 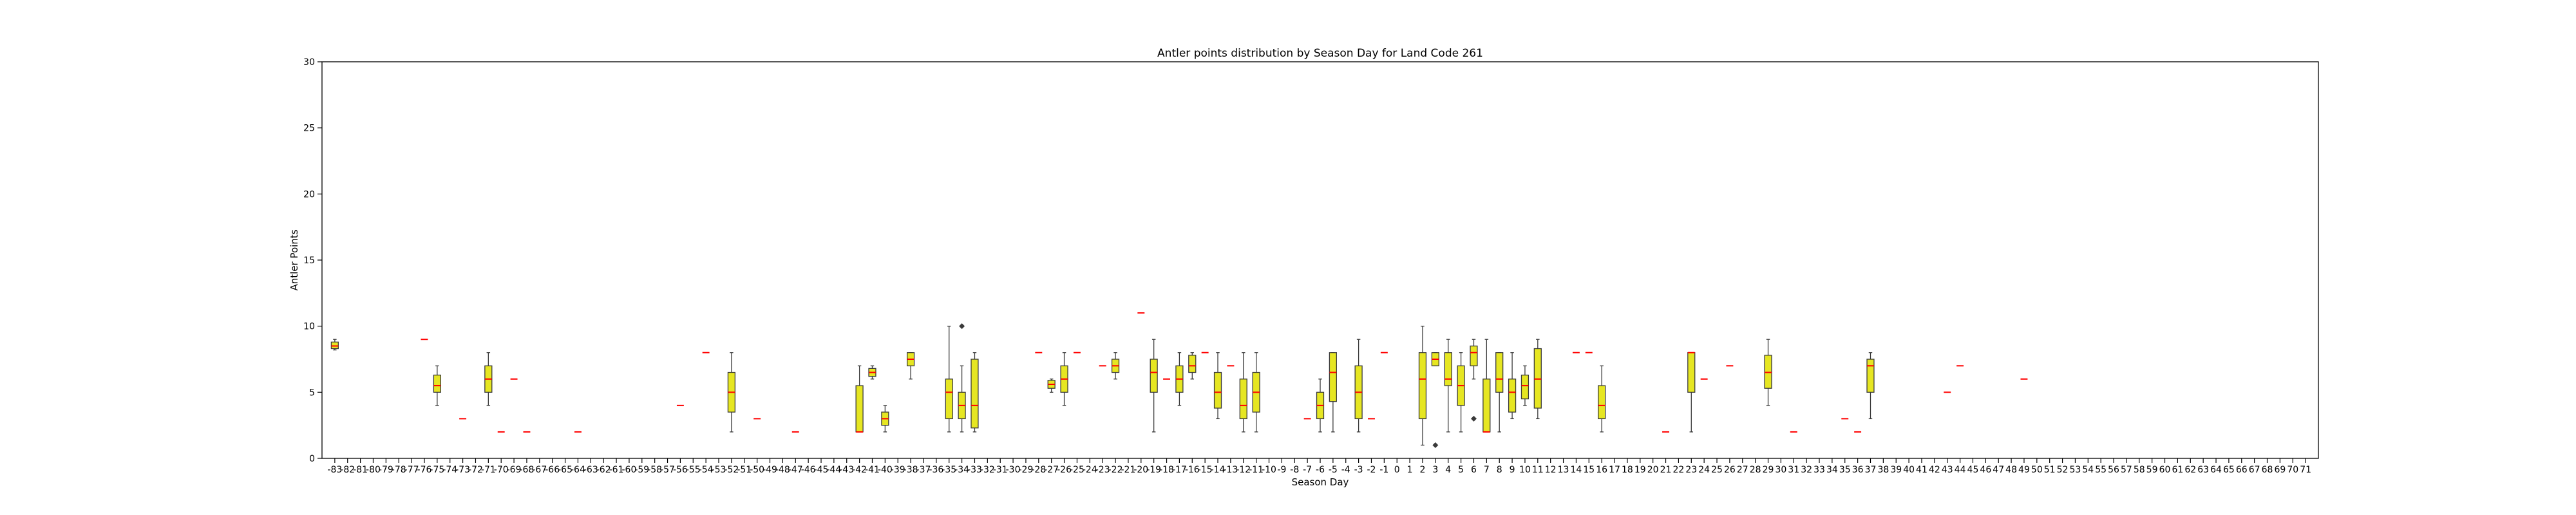 What do you see at coordinates (1948, 470) in the screenshot?
I see `x-tick-label: 43` at bounding box center [1948, 470].